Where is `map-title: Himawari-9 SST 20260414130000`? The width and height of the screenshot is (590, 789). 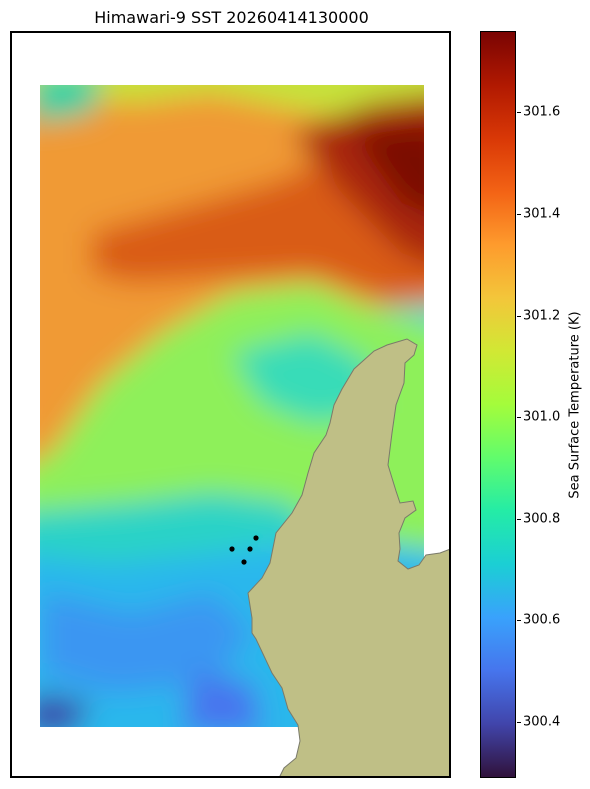 map-title: Himawari-9 SST 20260414130000 is located at coordinates (231, 17).